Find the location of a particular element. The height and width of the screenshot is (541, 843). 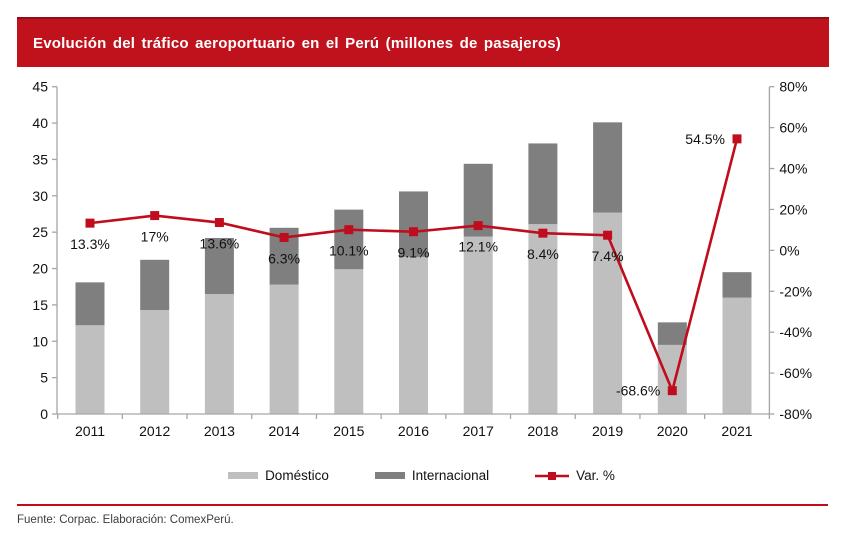

left-axis-label: 30 is located at coordinates (40, 196).